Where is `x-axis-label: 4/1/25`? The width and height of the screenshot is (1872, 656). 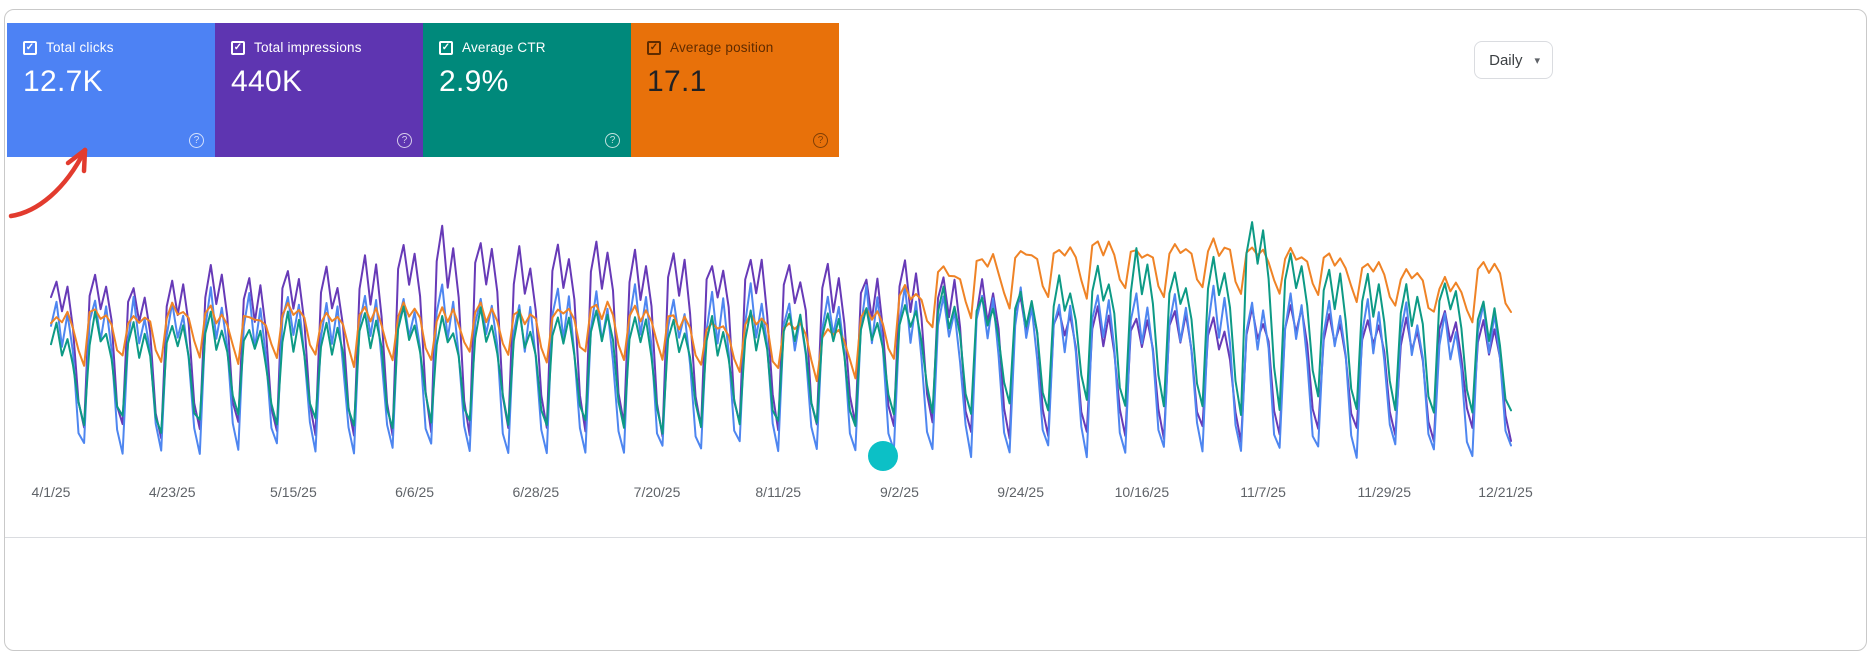 x-axis-label: 4/1/25 is located at coordinates (51, 492).